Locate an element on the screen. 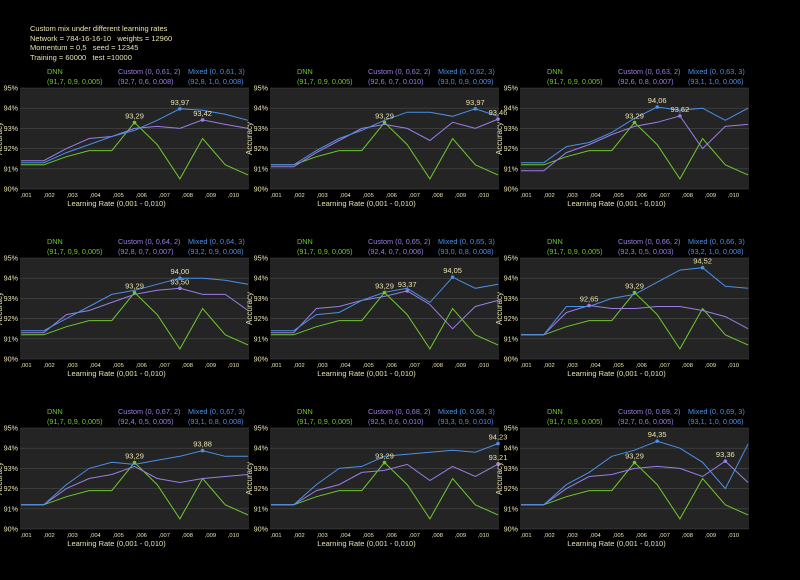 Image resolution: width=800 pixels, height=580 pixels. legend-params: (92,7, 0,6, 0,005) is located at coordinates (646, 421).